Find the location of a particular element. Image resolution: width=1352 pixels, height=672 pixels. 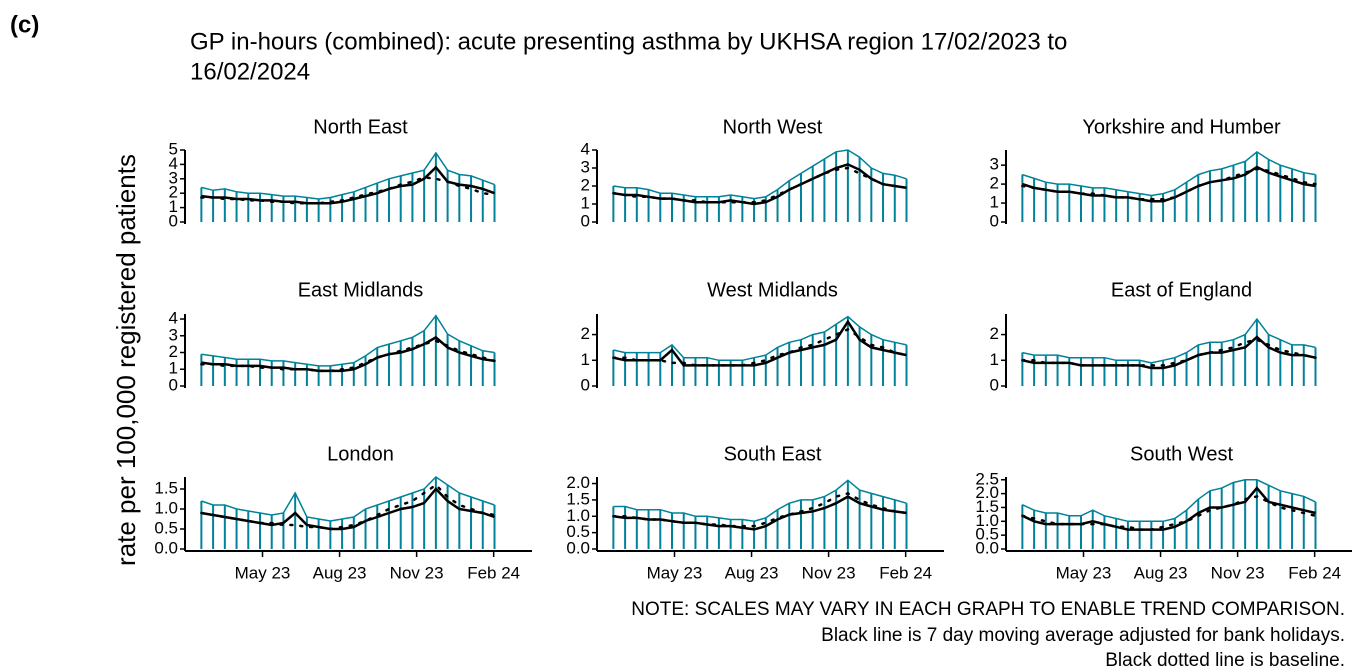

chart-title: 16/02/2024 is located at coordinates (250, 71).